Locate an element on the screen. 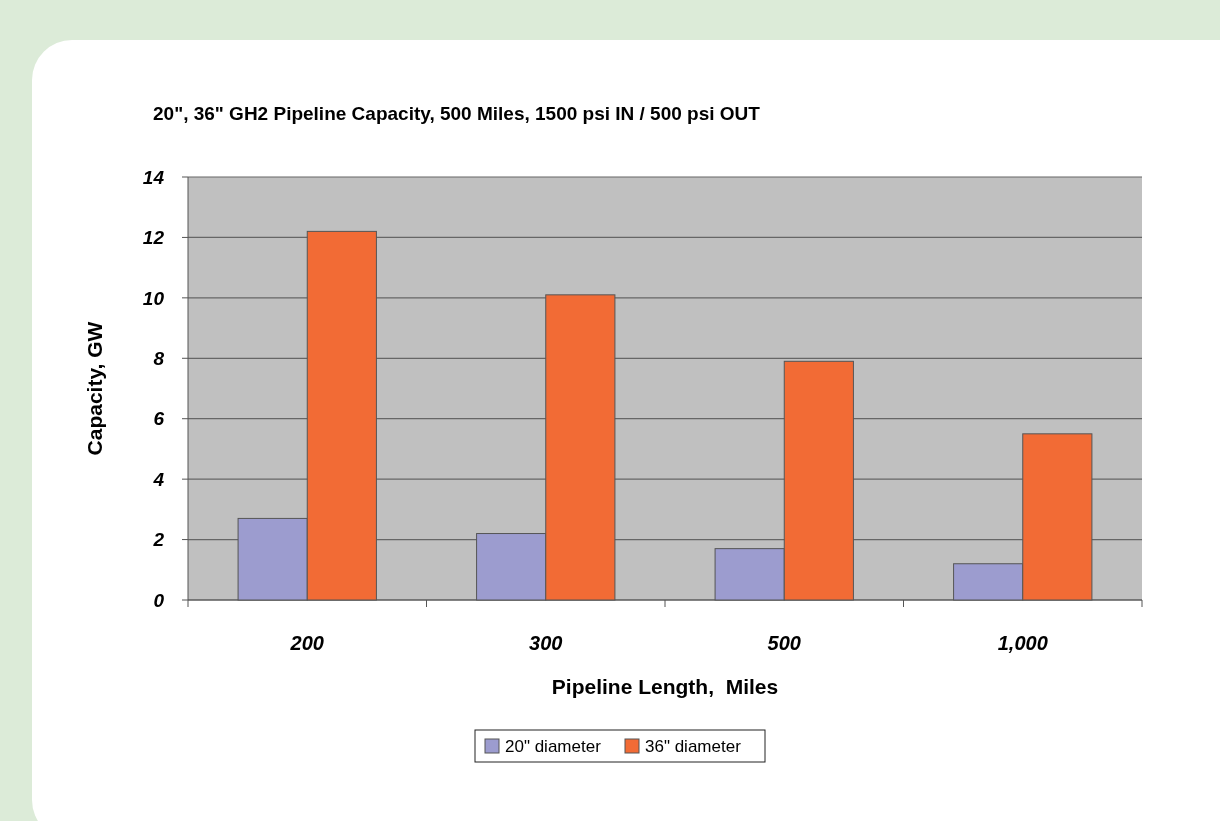 The width and height of the screenshot is (1220, 821). chart-title: 20", 36" GH2 Pipeline Capacity, 500 Miles, 1500 psi IN / 500 psi OUT is located at coordinates (457, 113).